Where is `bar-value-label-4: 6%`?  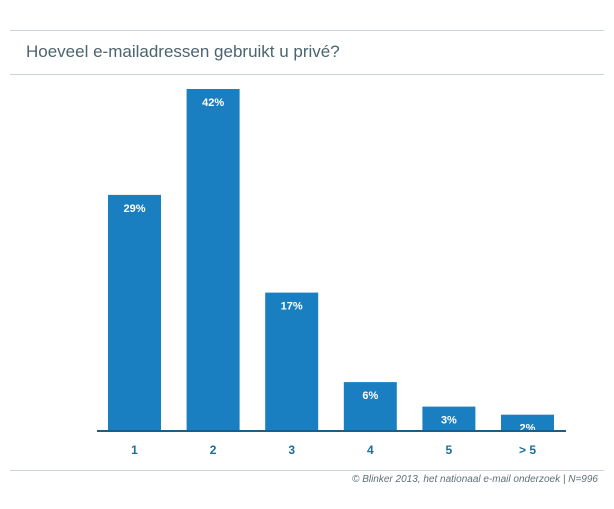
bar-value-label-4: 6% is located at coordinates (370, 396).